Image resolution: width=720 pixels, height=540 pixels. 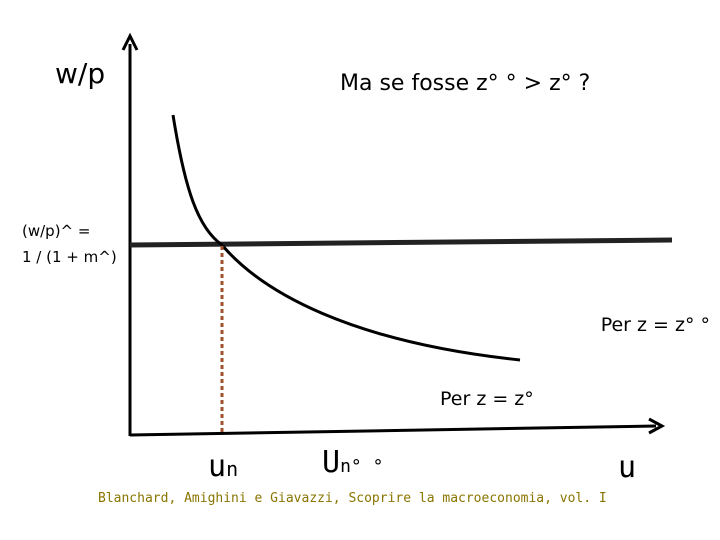 I want to click on x-axis-label: u, so click(x=627, y=467).